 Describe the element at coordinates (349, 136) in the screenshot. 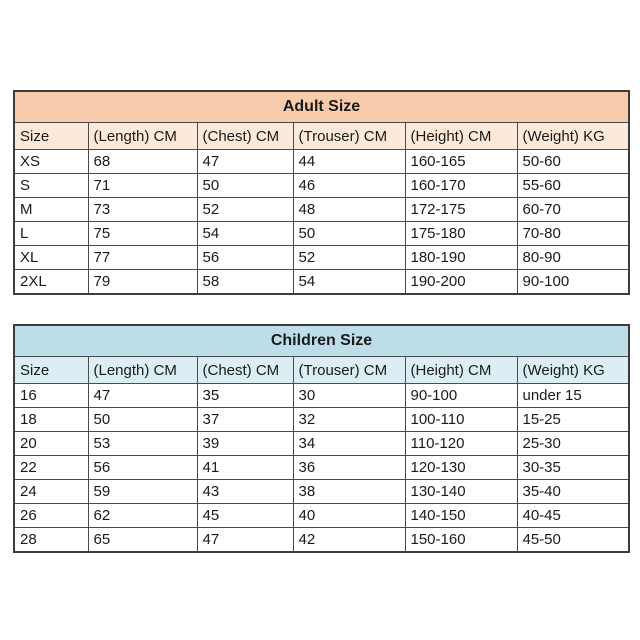

I see `column-header: (Trouser) CM` at that location.